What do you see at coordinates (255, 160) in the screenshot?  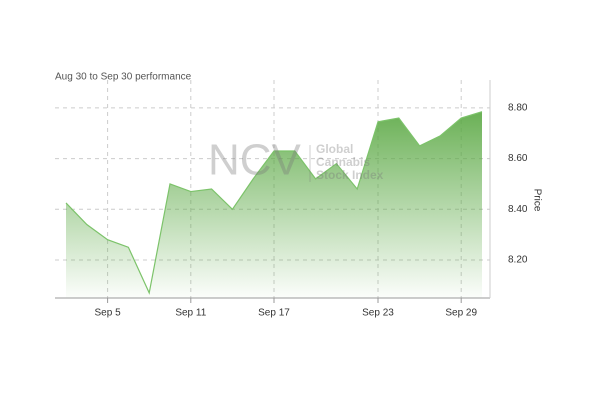 I see `watermark-logo: NCV` at bounding box center [255, 160].